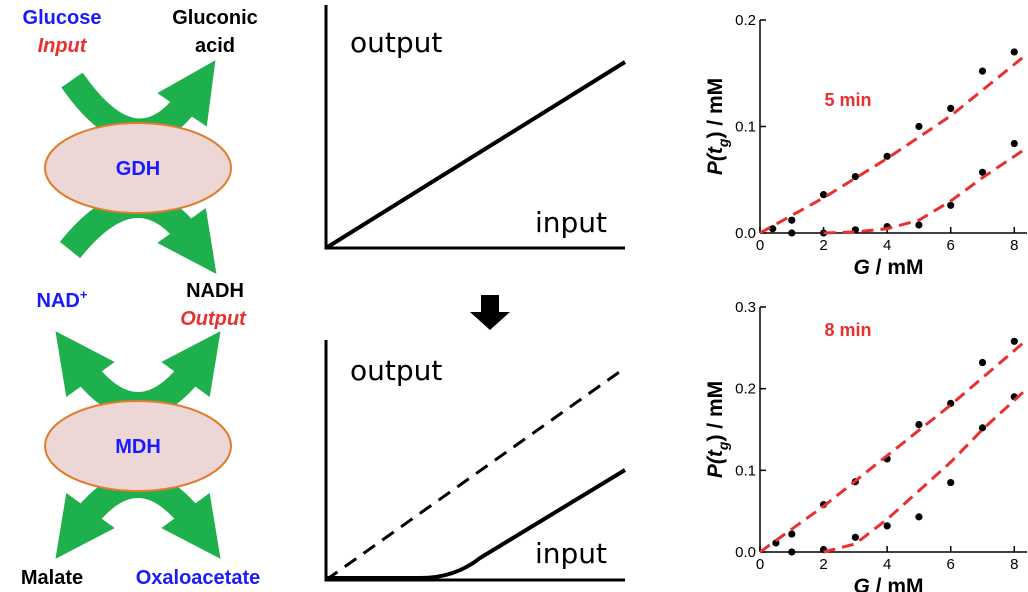 Image resolution: width=1028 pixels, height=592 pixels. What do you see at coordinates (138, 374) in the screenshot?
I see `arc-arrow` at bounding box center [138, 374].